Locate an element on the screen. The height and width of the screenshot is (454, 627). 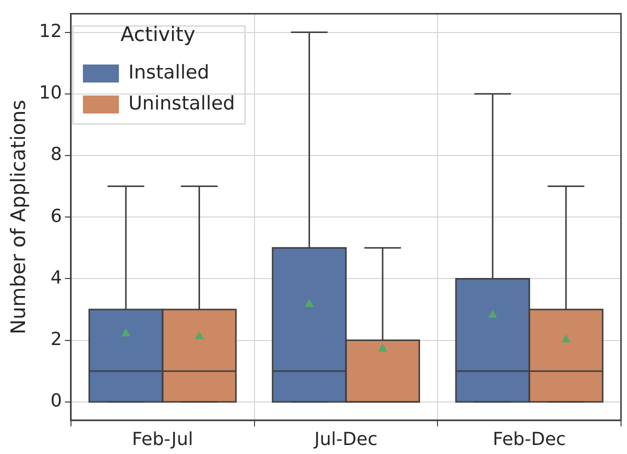
legend-label: Installed is located at coordinates (169, 72).